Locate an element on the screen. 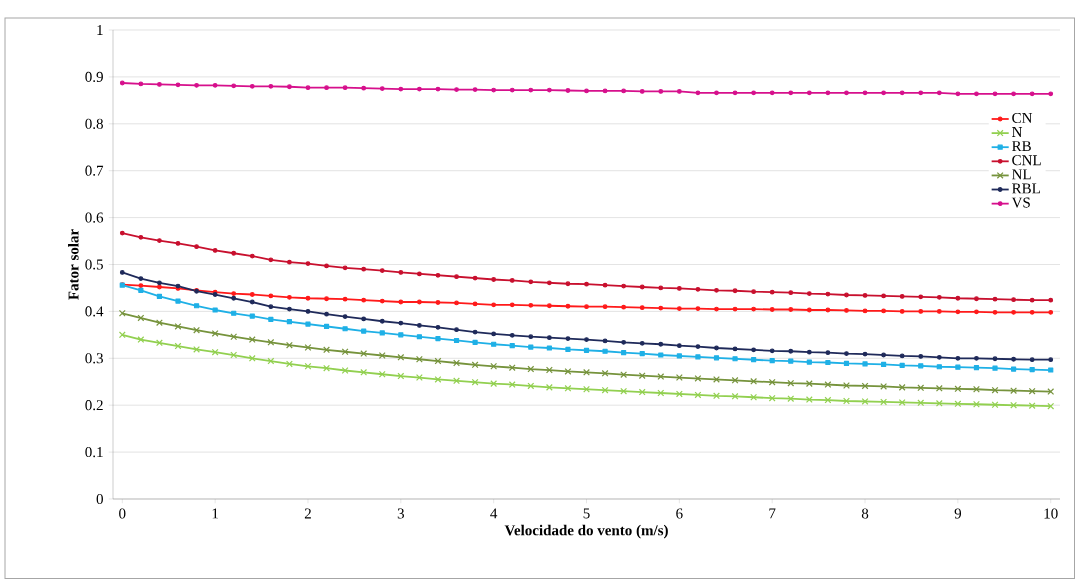 This screenshot has width=1075, height=579. legend-label: CNL is located at coordinates (1026, 160).